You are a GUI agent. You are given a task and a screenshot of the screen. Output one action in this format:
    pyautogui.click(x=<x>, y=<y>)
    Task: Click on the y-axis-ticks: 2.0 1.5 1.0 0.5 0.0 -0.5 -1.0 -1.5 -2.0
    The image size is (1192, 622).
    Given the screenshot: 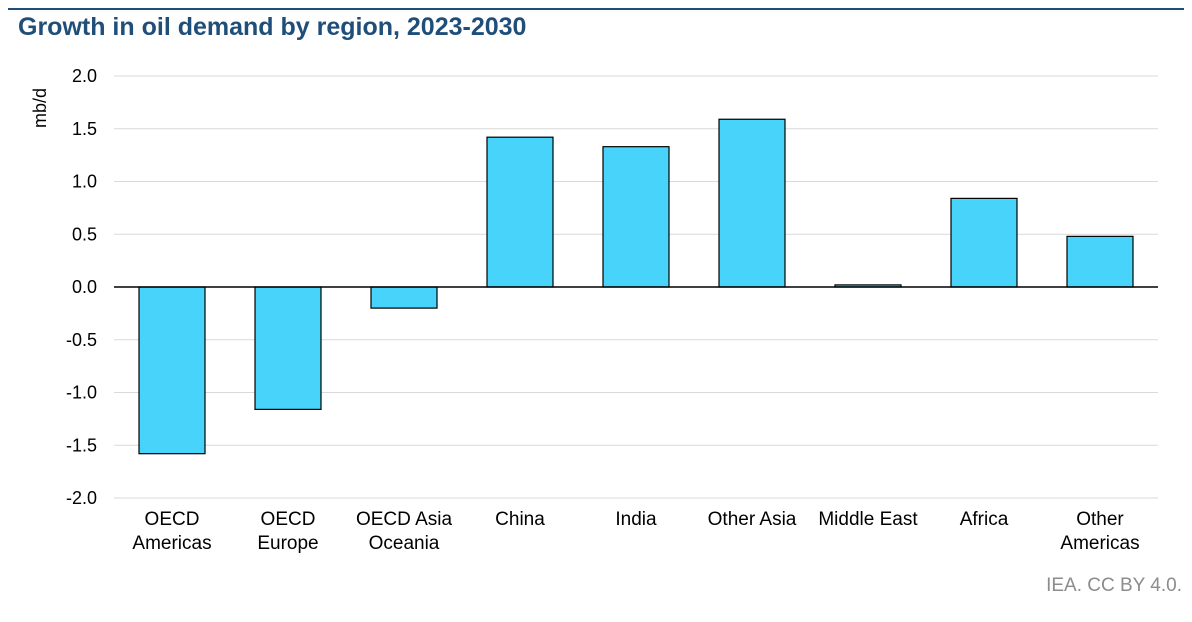 What is the action you would take?
    pyautogui.click(x=81, y=287)
    